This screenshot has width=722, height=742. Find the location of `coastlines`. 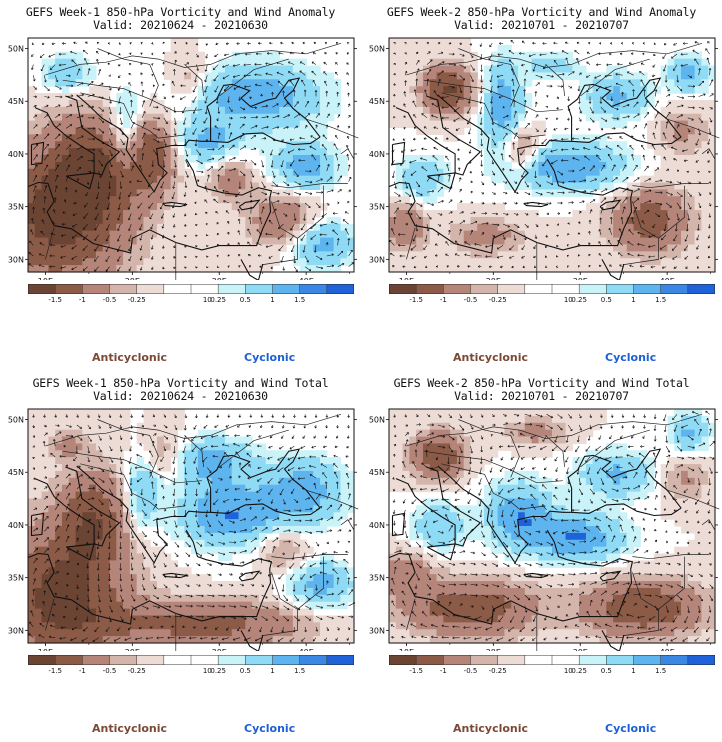

coastlines is located at coordinates (535, 549).